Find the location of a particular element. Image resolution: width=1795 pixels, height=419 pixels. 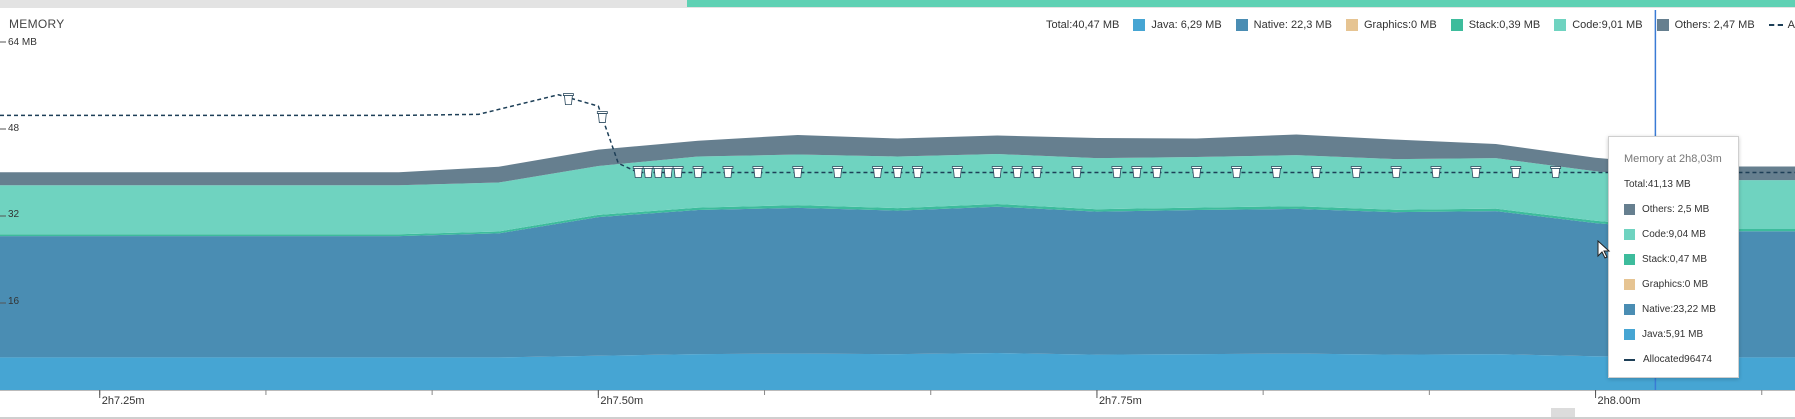

legend-item-java: Java: 6,29 MB is located at coordinates (1177, 25).